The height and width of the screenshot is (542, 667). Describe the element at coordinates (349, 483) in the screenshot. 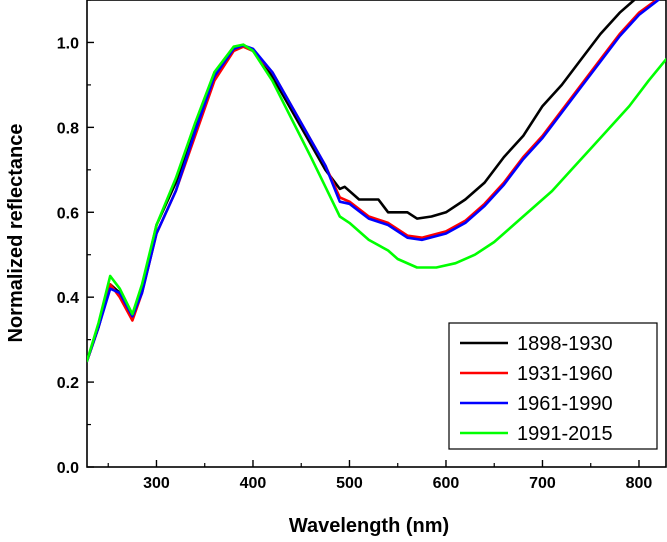

I see `x-tick-label: 500` at that location.